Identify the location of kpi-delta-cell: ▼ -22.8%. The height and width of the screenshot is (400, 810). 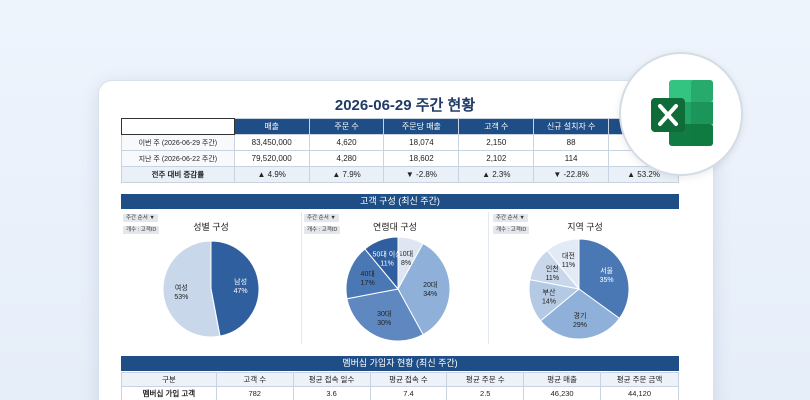
(571, 174).